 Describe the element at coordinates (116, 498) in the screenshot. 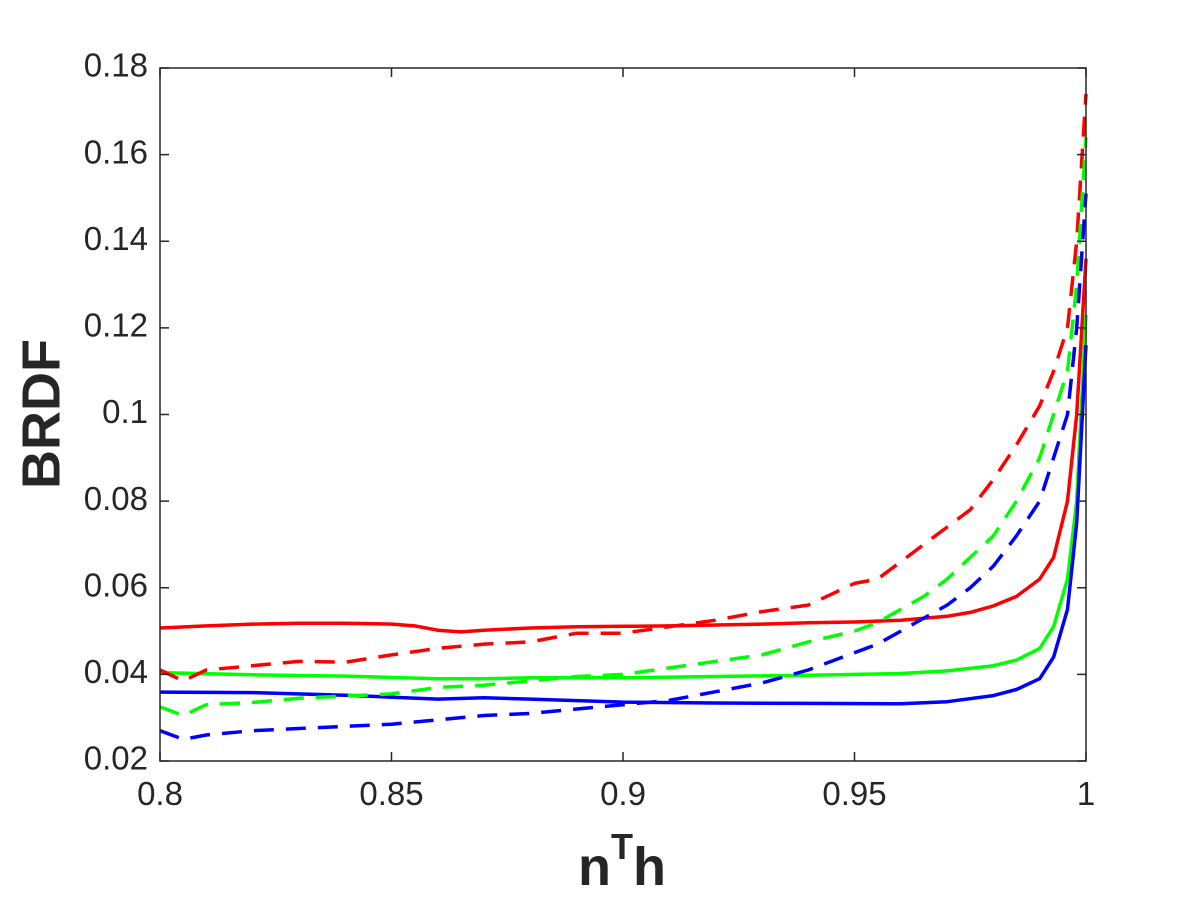

I see `y-tick-label: 0.08` at that location.